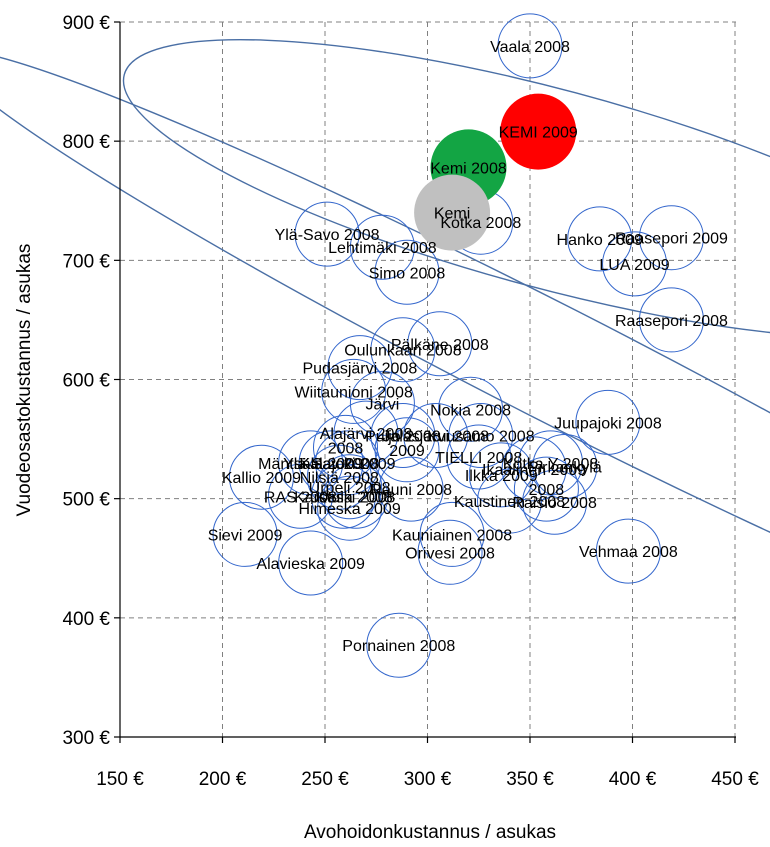 This screenshot has width=770, height=847. Describe the element at coordinates (628, 552) in the screenshot. I see `bubble-label: Vehmaa 2008` at that location.